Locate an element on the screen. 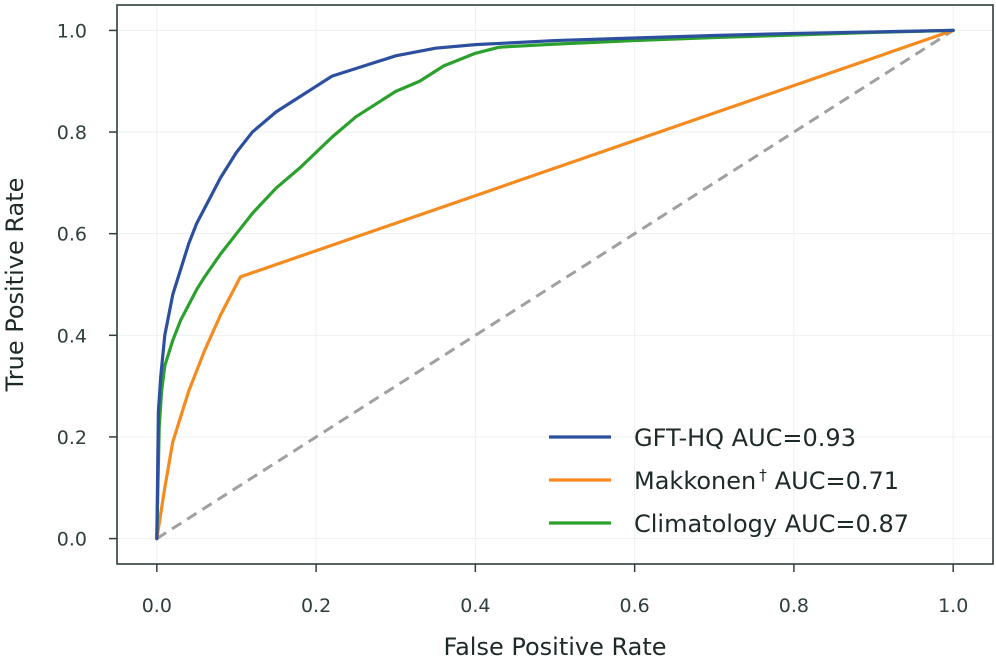 The width and height of the screenshot is (996, 666). y-tick-label-4: 0.8 is located at coordinates (72, 133).